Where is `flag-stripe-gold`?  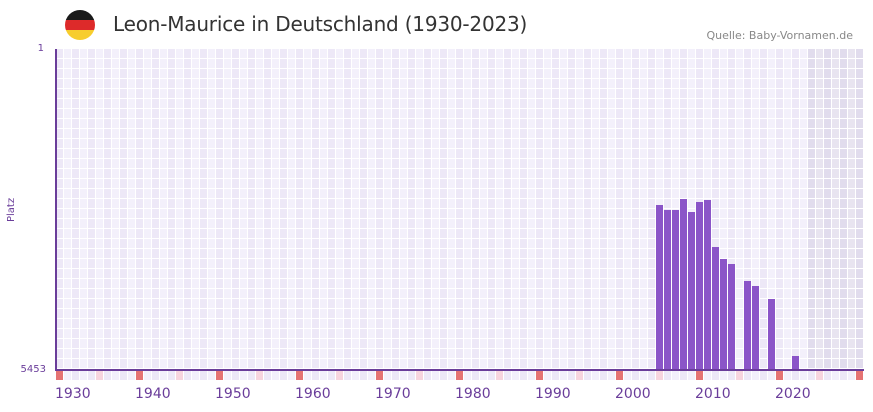 flag-stripe-gold is located at coordinates (80, 35).